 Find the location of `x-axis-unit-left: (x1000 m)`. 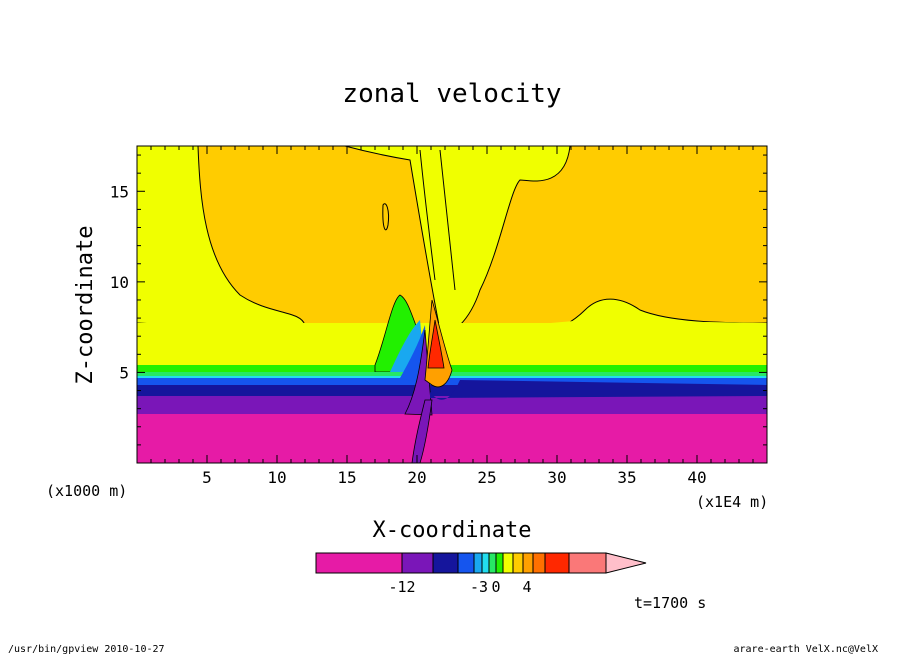

x-axis-unit-left: (x1000 m) is located at coordinates (86, 491).